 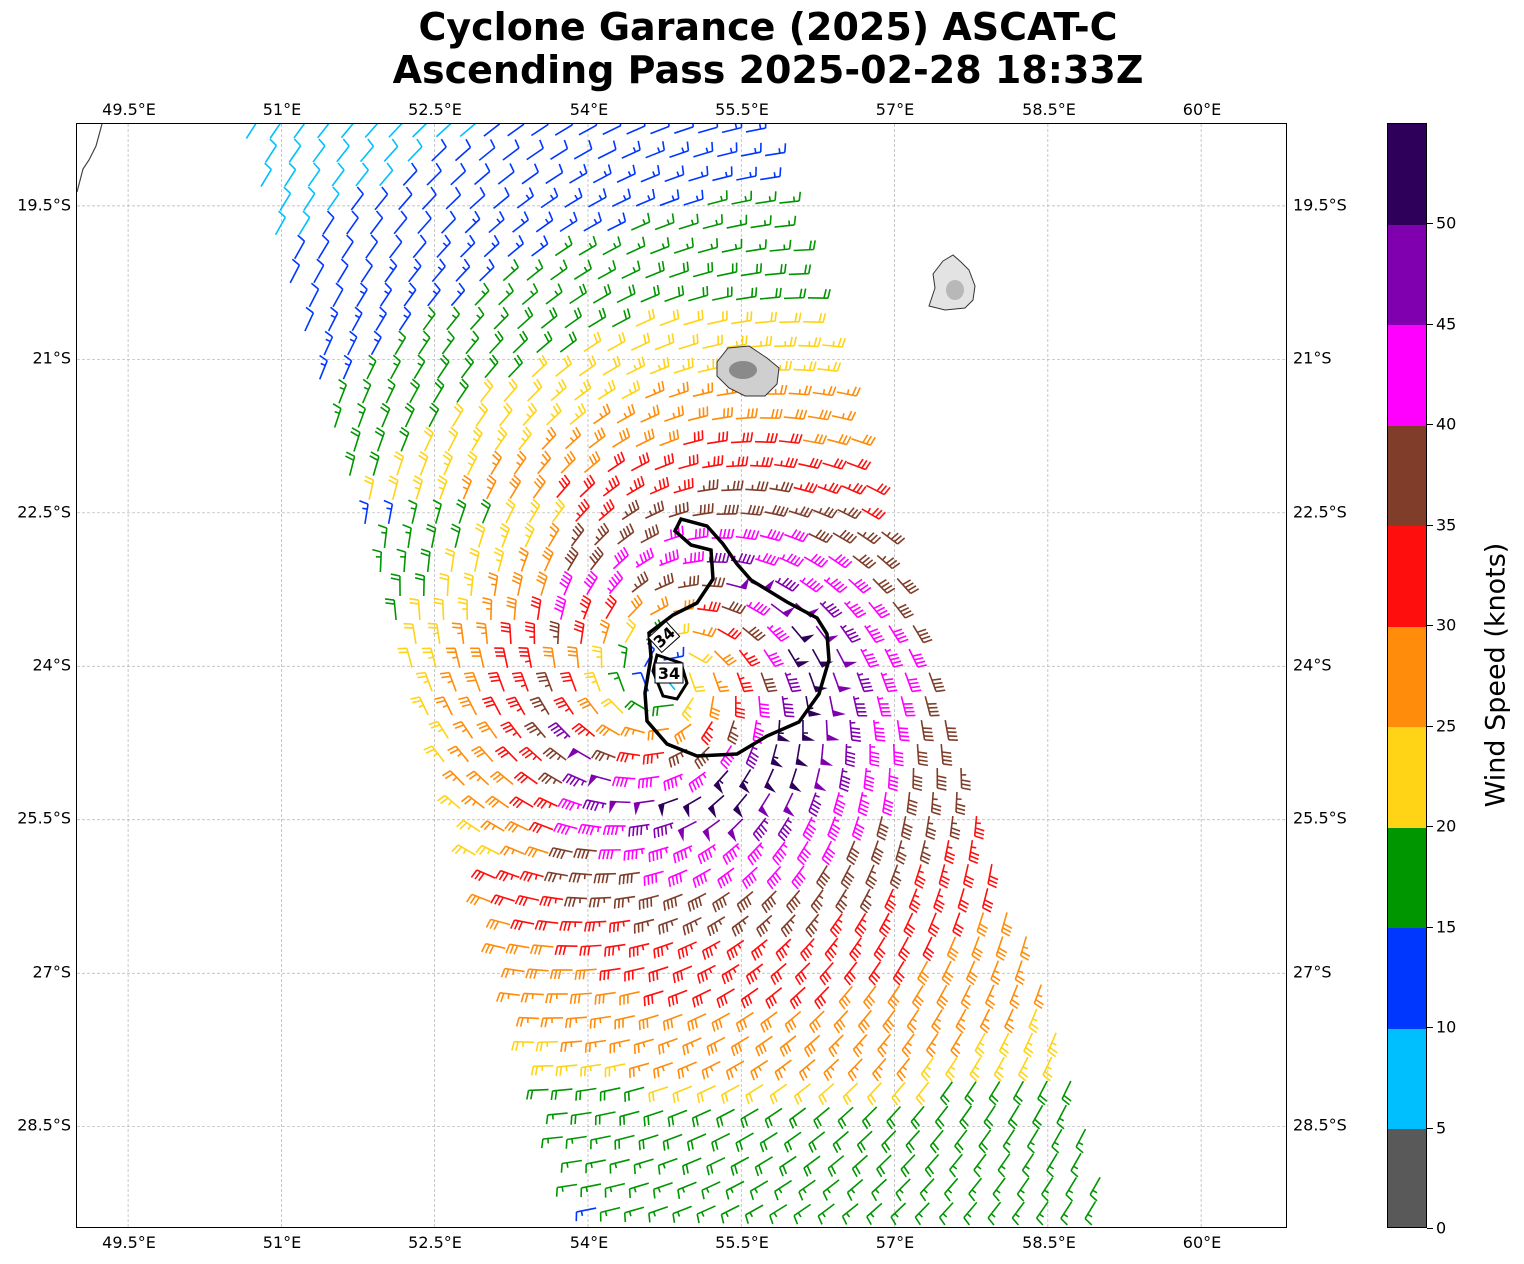 What do you see at coordinates (1430, 425) in the screenshot?
I see `colorbar-tick` at bounding box center [1430, 425].